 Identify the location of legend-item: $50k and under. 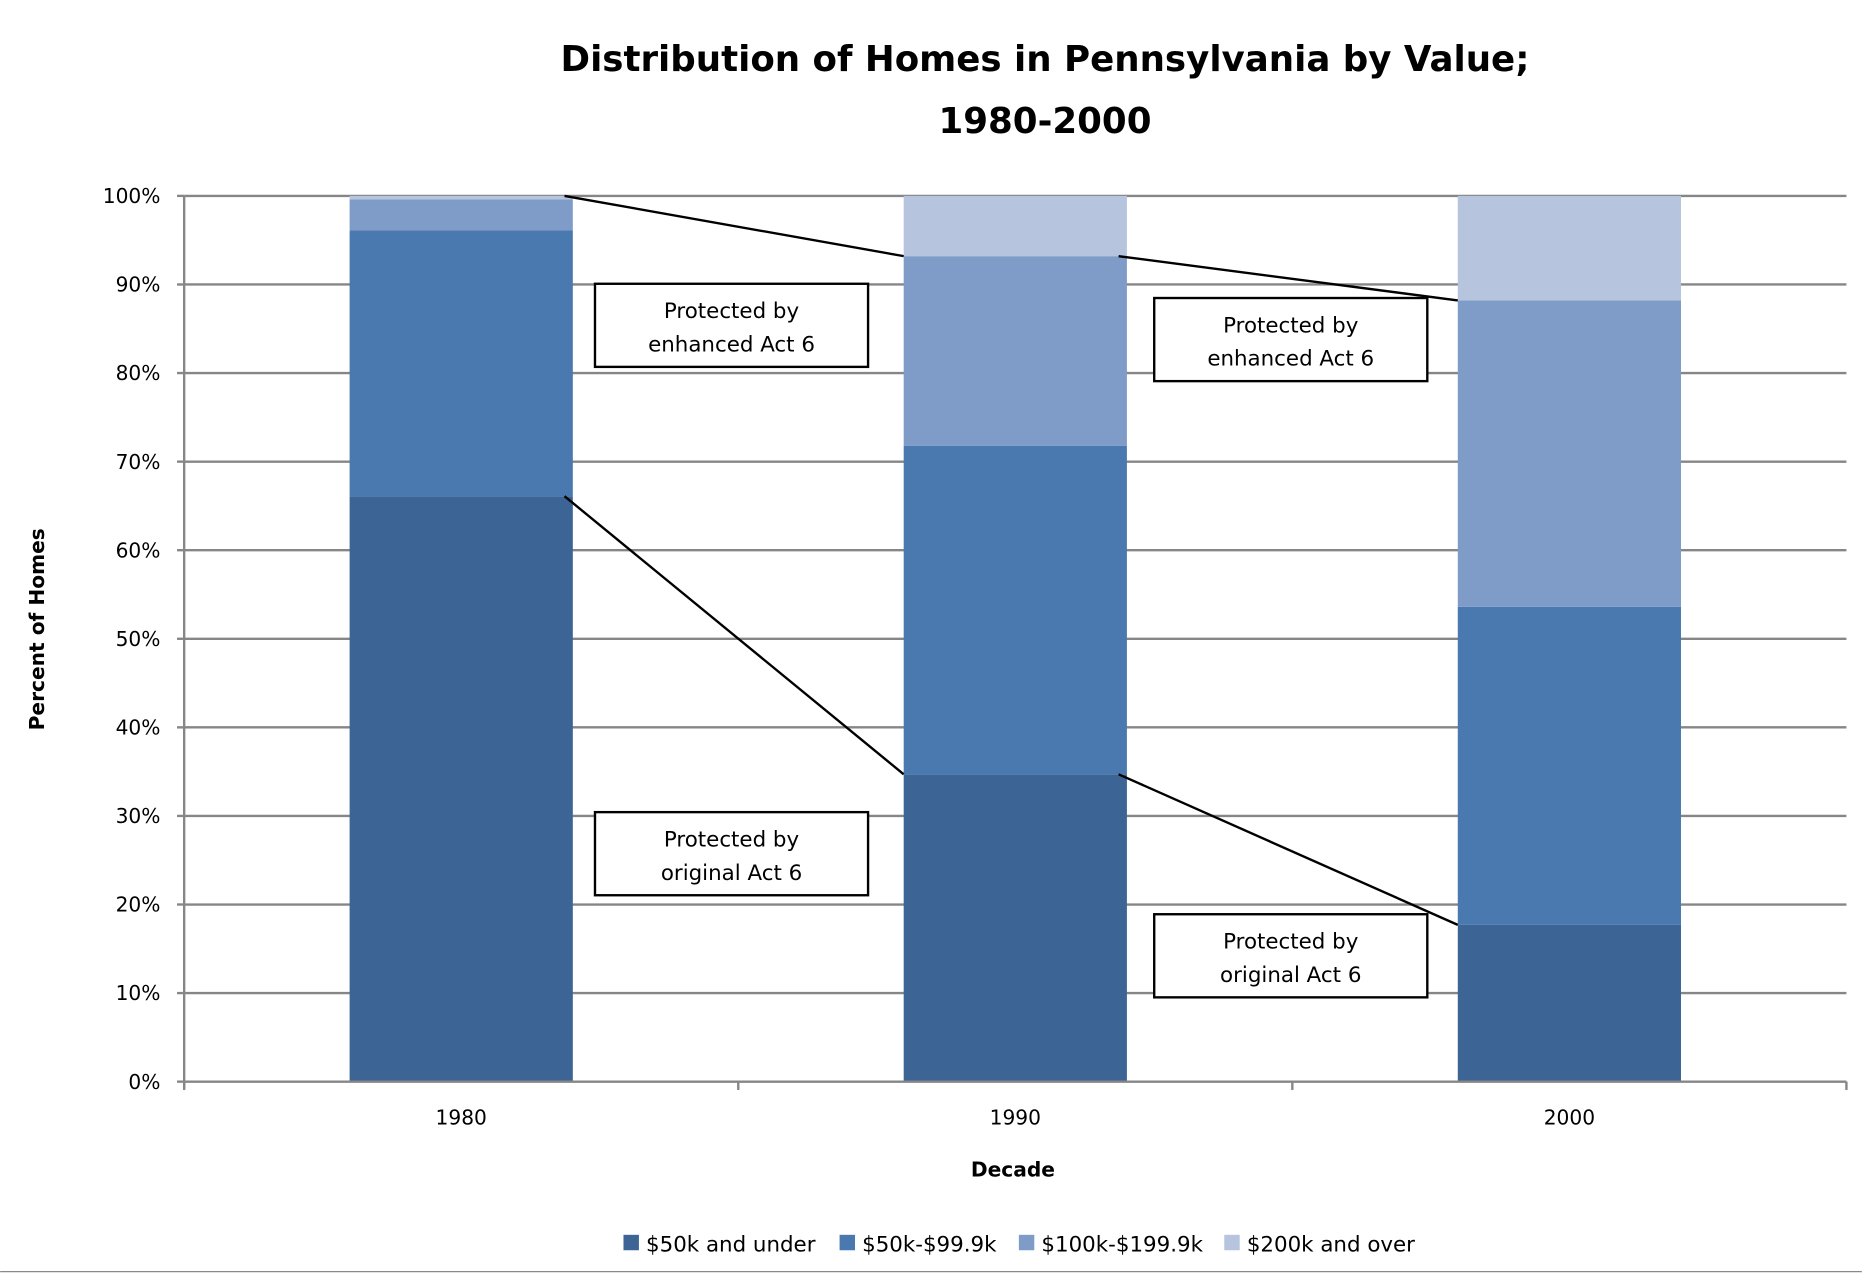
(719, 1244).